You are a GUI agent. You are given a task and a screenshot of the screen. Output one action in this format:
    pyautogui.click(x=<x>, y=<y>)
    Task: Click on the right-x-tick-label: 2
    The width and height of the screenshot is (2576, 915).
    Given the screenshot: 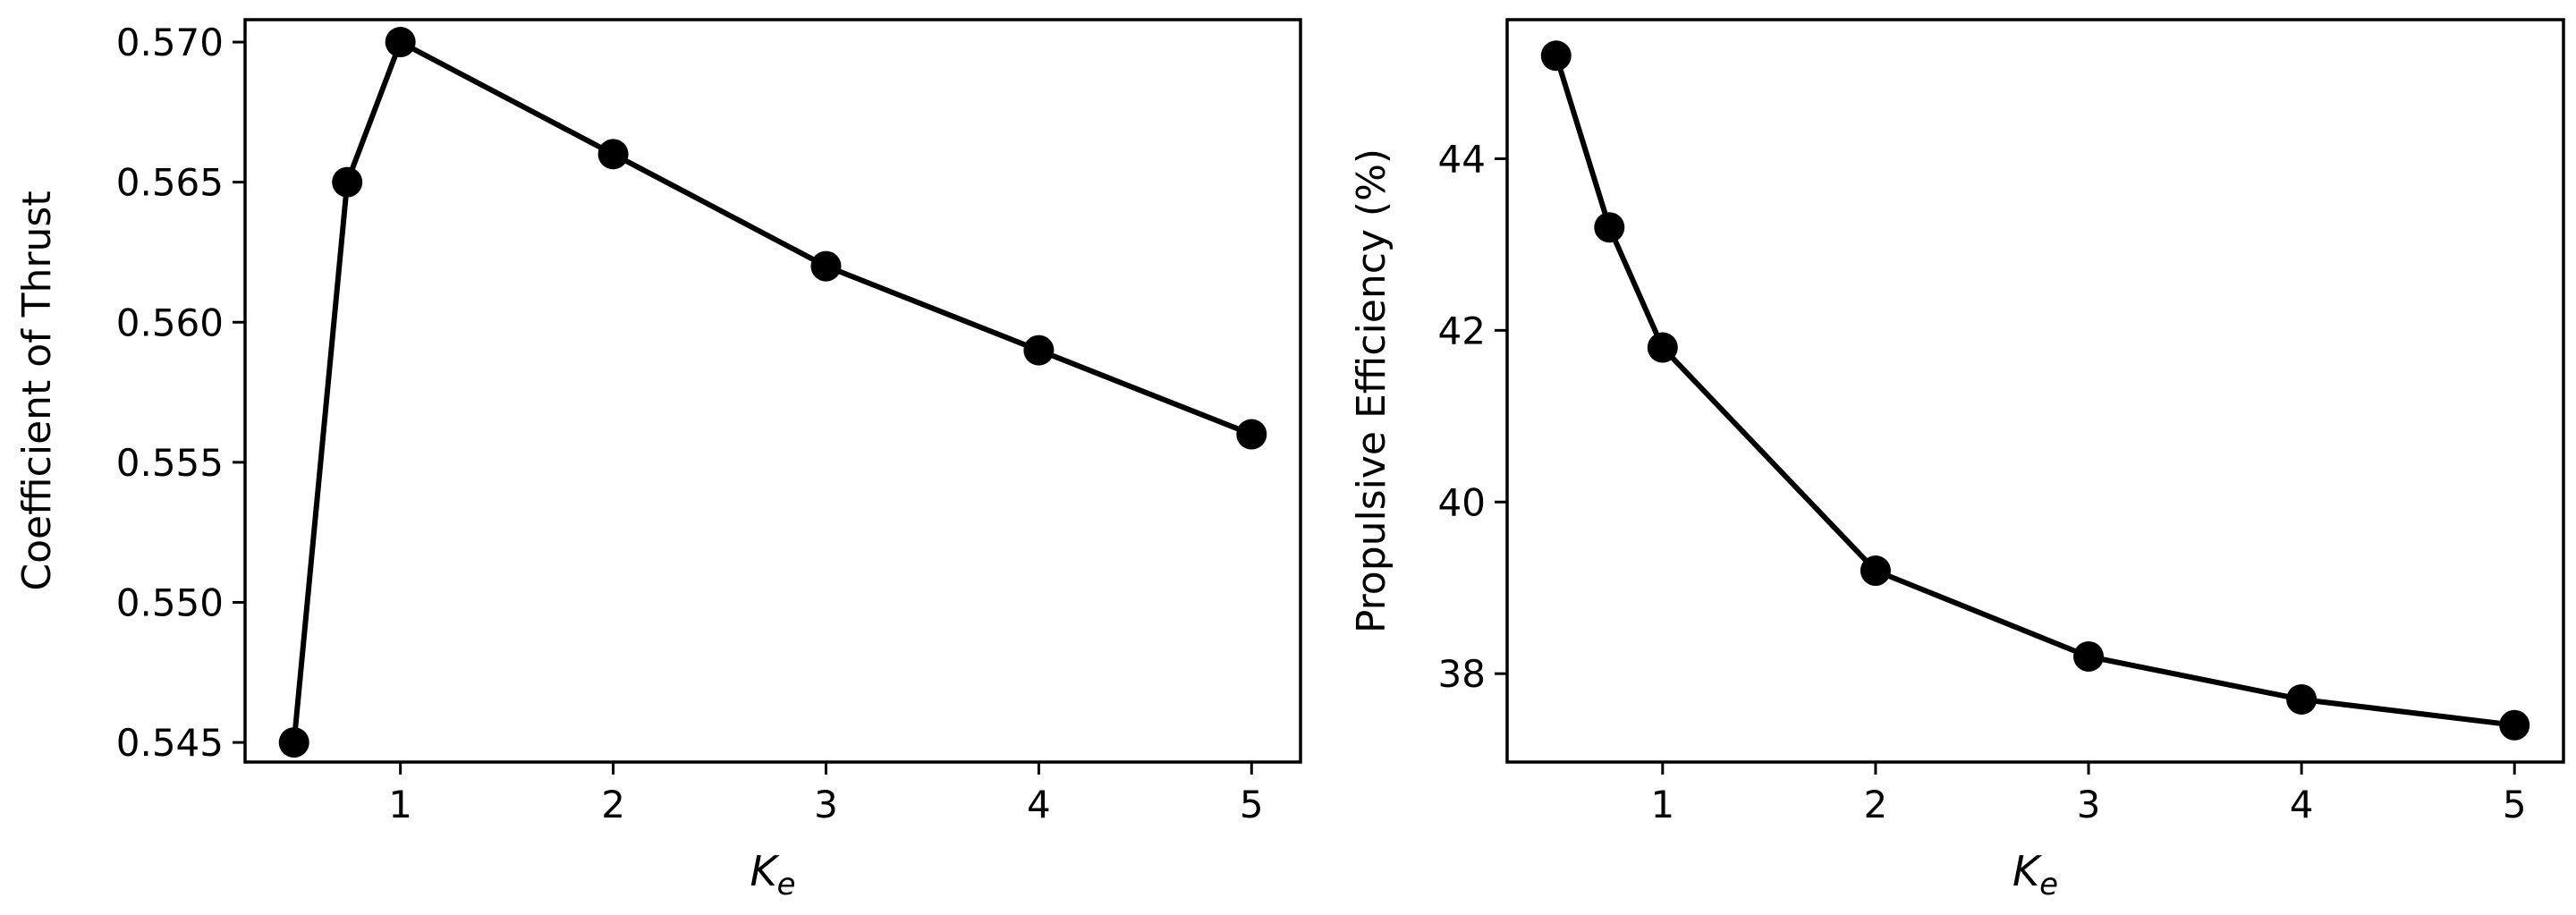 What is the action you would take?
    pyautogui.click(x=1876, y=805)
    